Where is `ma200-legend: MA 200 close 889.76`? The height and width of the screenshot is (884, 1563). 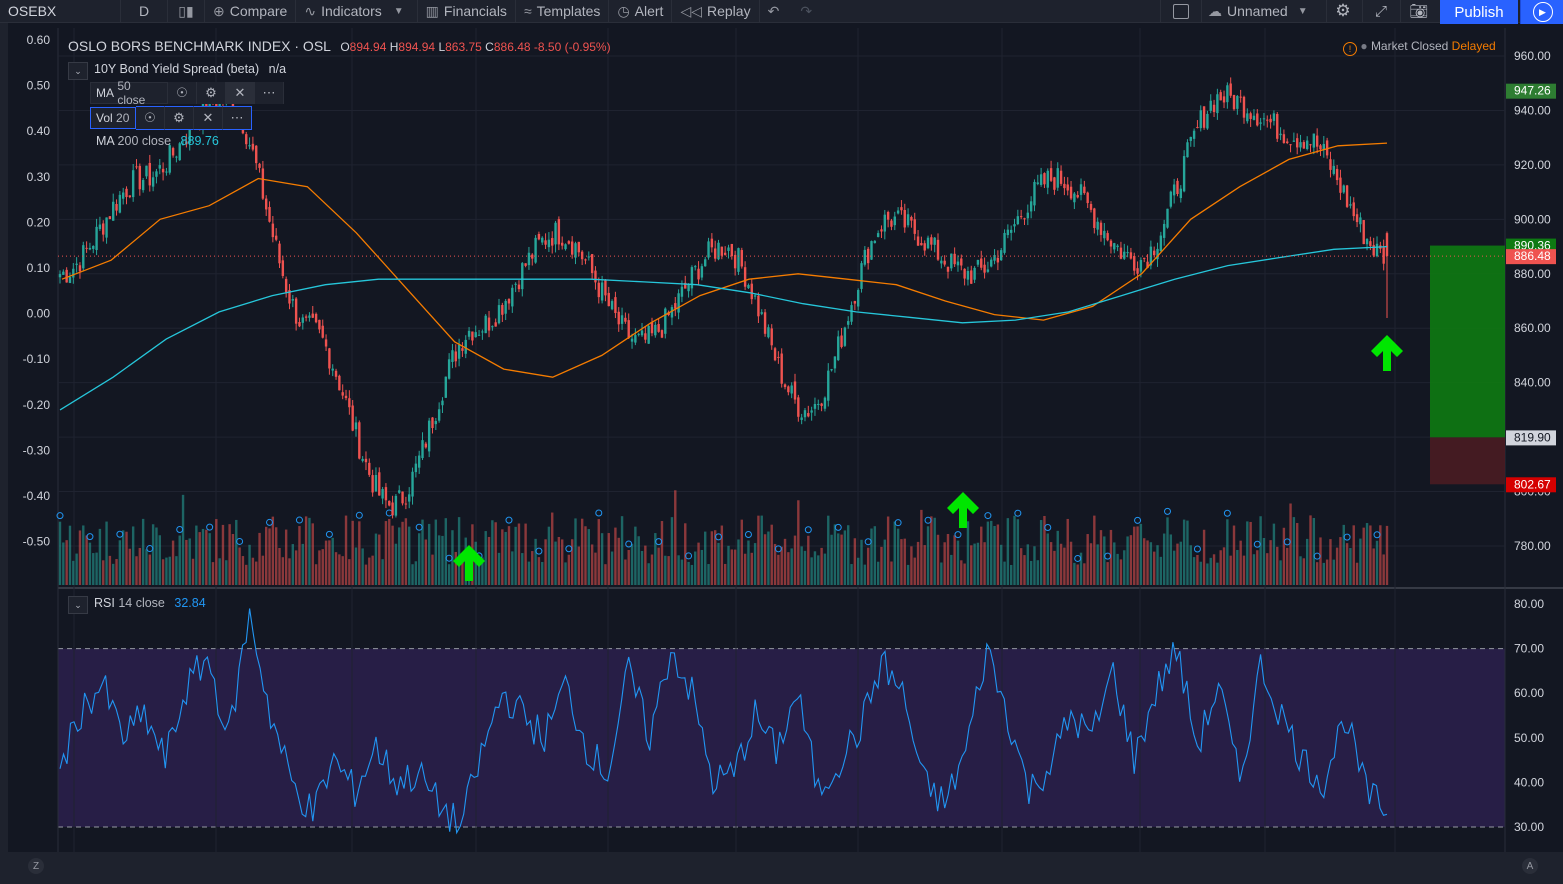
ma200-legend: MA 200 close 889.76 is located at coordinates (157, 141).